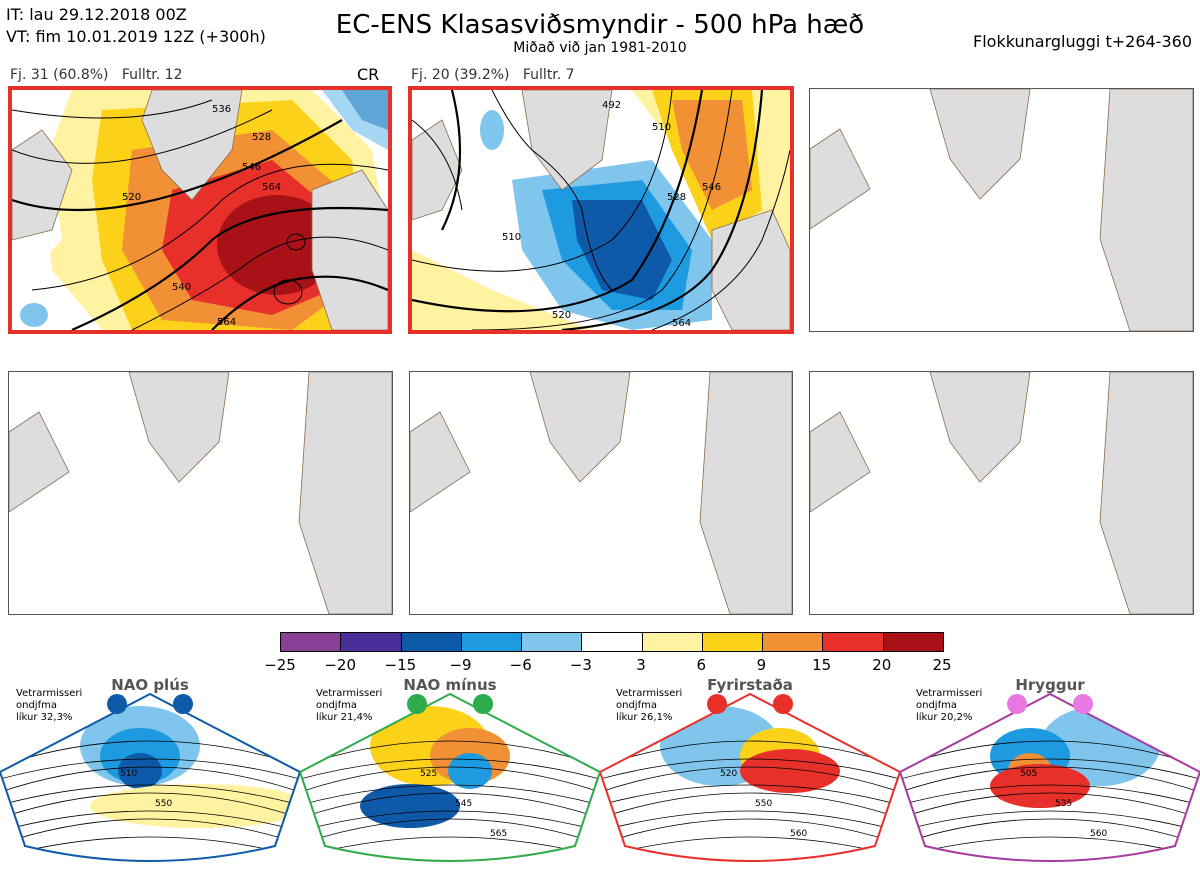 This screenshot has width=1200, height=875. I want to click on vt-line: VT: fim 10.01.2019 12Z (+300h), so click(136, 36).